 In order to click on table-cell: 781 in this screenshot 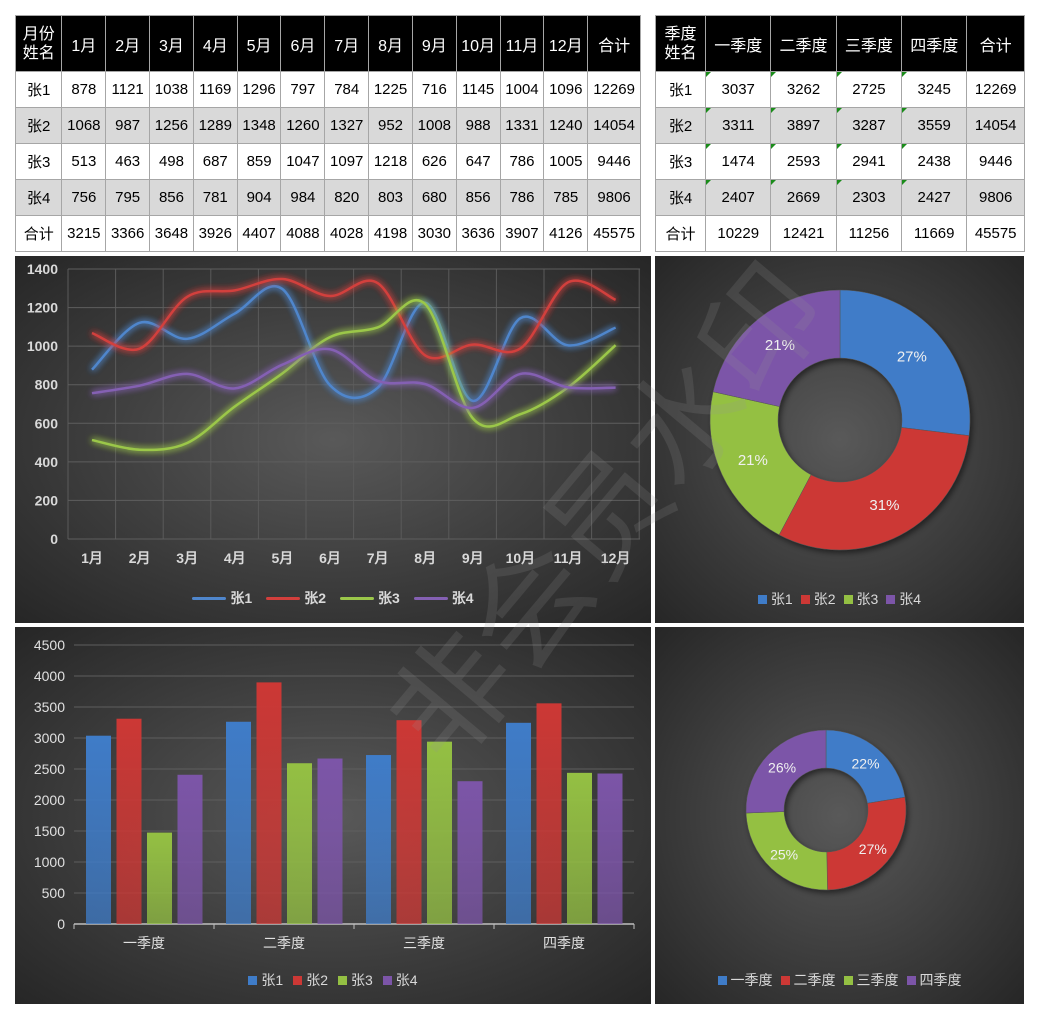, I will do `click(215, 197)`.